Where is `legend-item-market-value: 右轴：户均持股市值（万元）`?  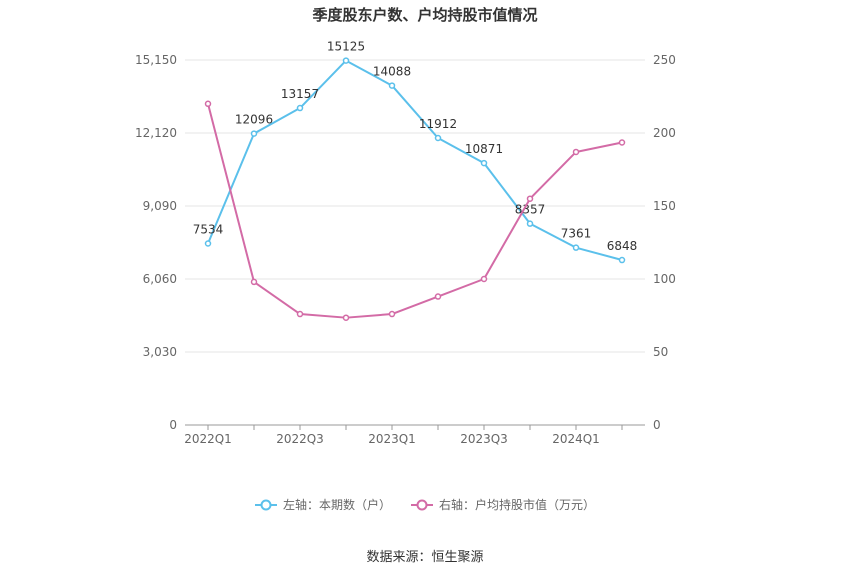
legend-item-market-value: 右轴：户均持股市值（万元） is located at coordinates (503, 504).